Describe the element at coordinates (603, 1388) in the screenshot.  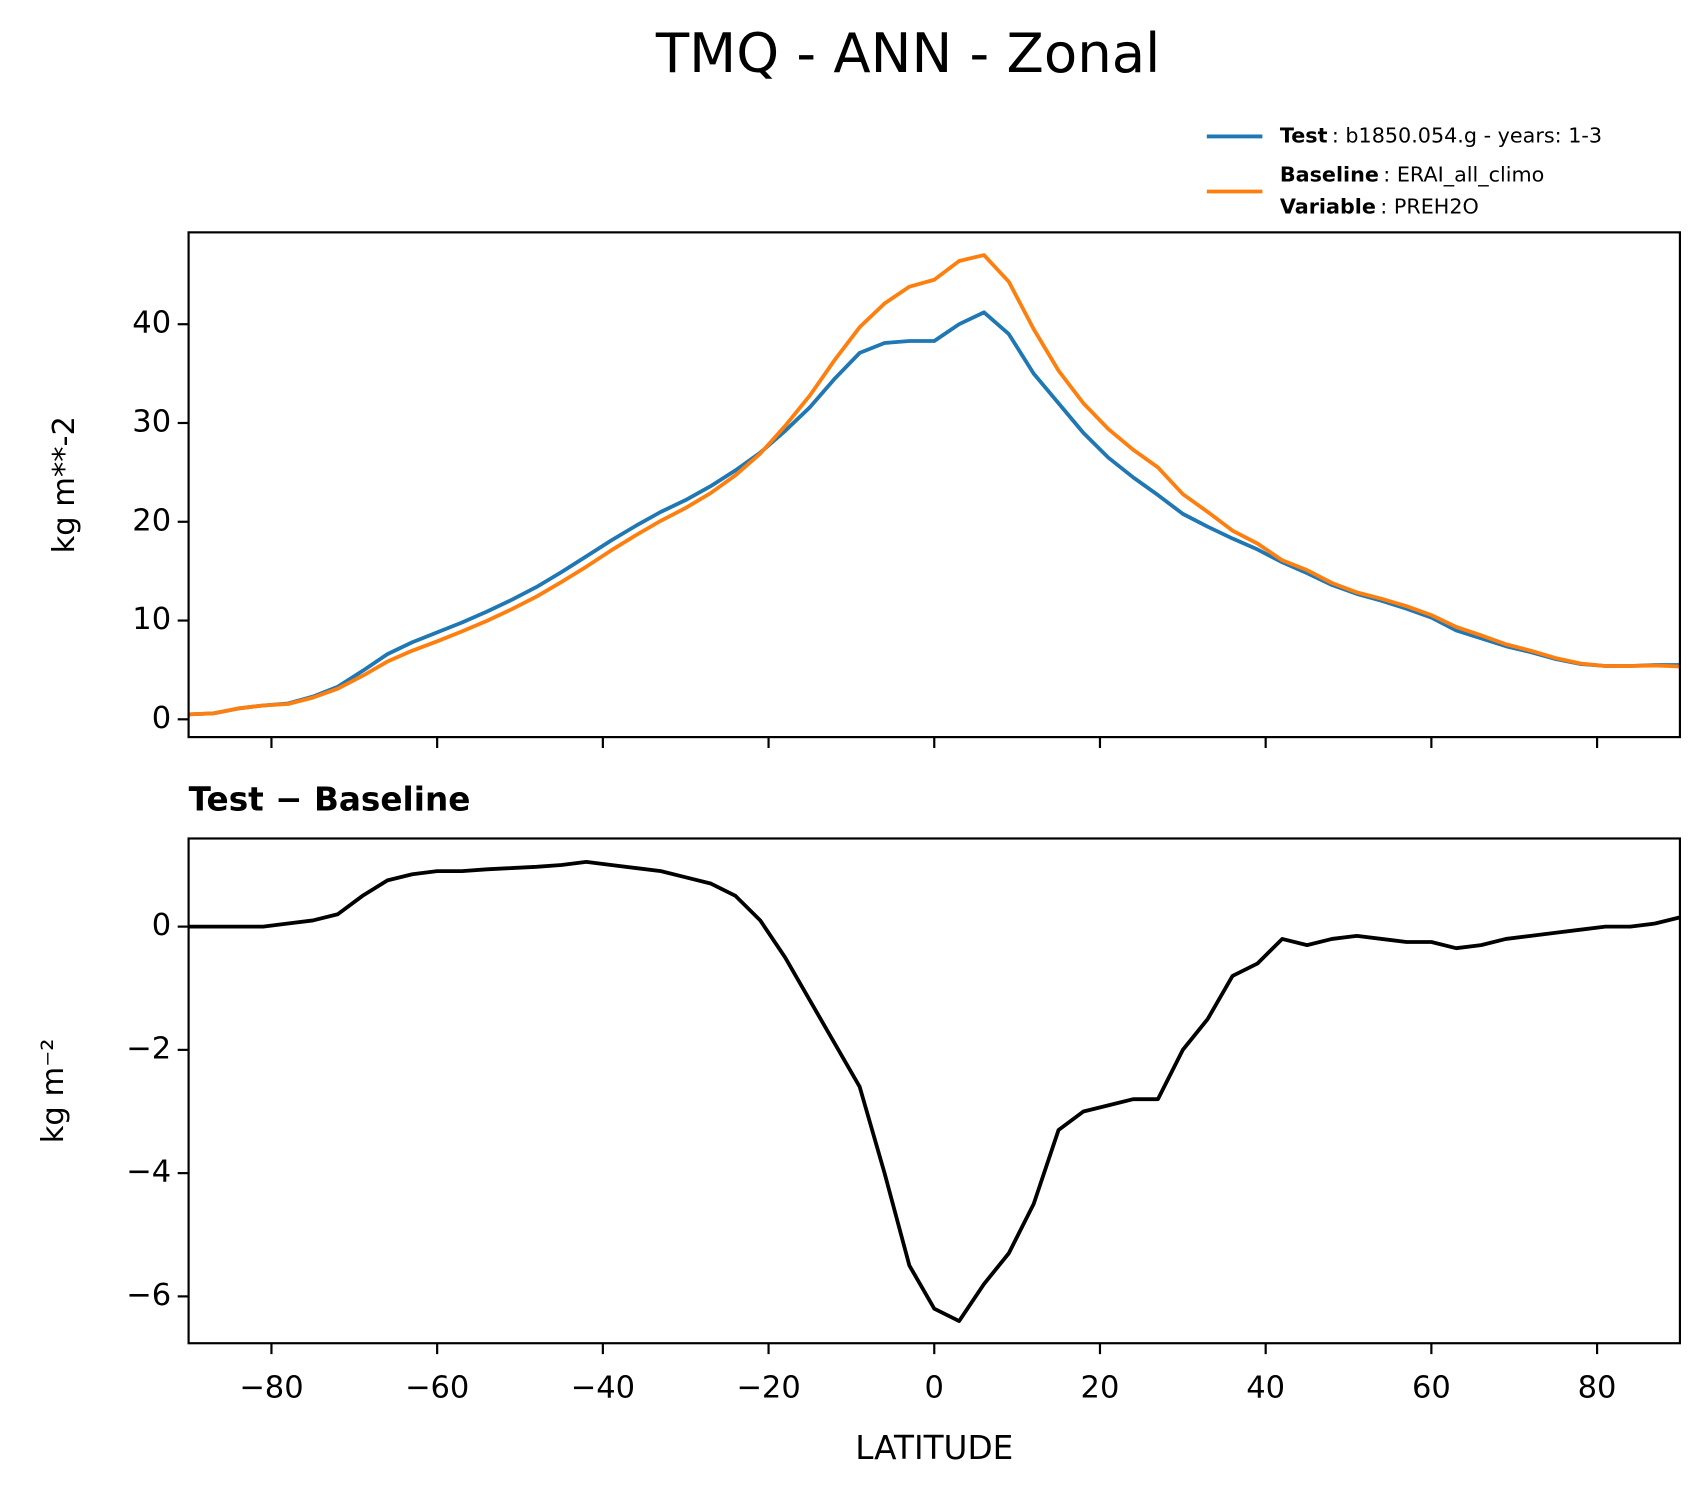
I see `x-tick-label: −40` at that location.